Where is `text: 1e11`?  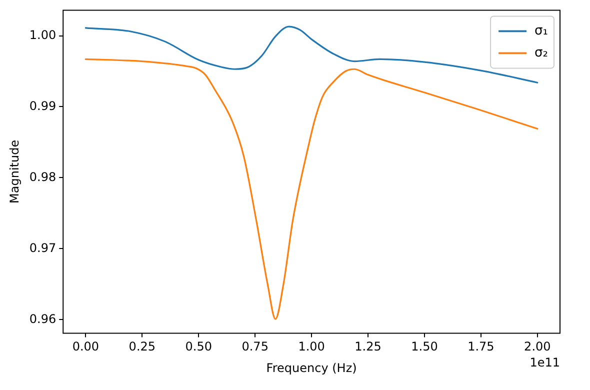 text: 1e11 is located at coordinates (545, 362).